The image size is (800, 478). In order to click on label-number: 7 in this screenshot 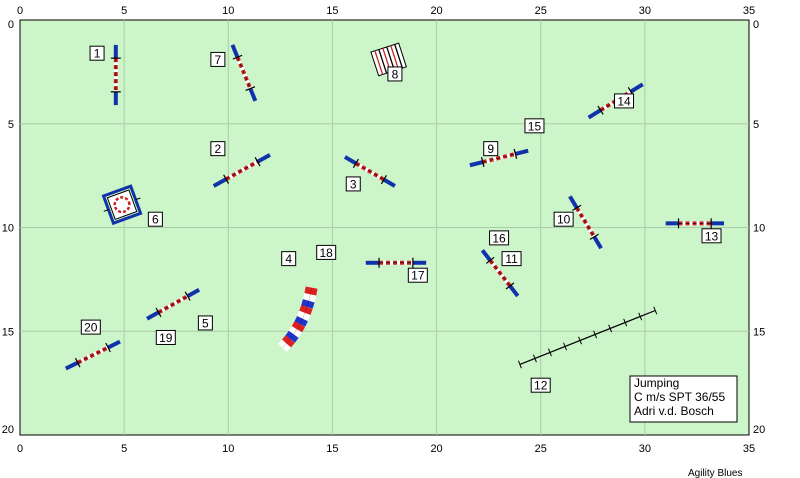, I will do `click(218, 60)`.